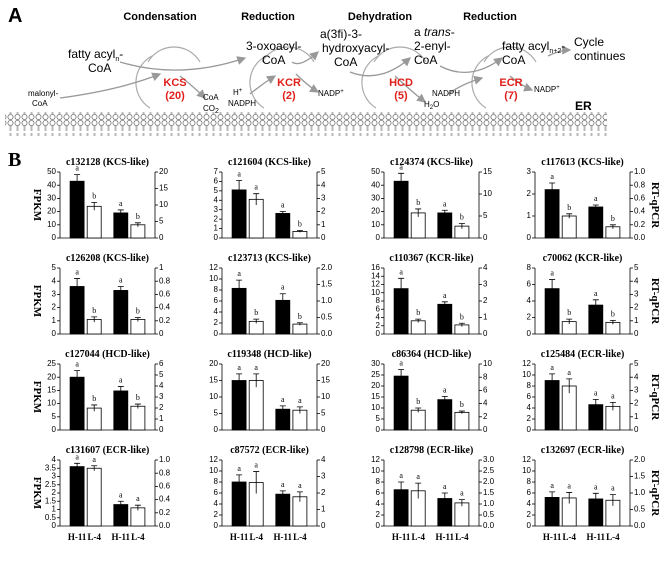  I want to click on chart-title: c127044 (HCD-like), so click(107, 354).